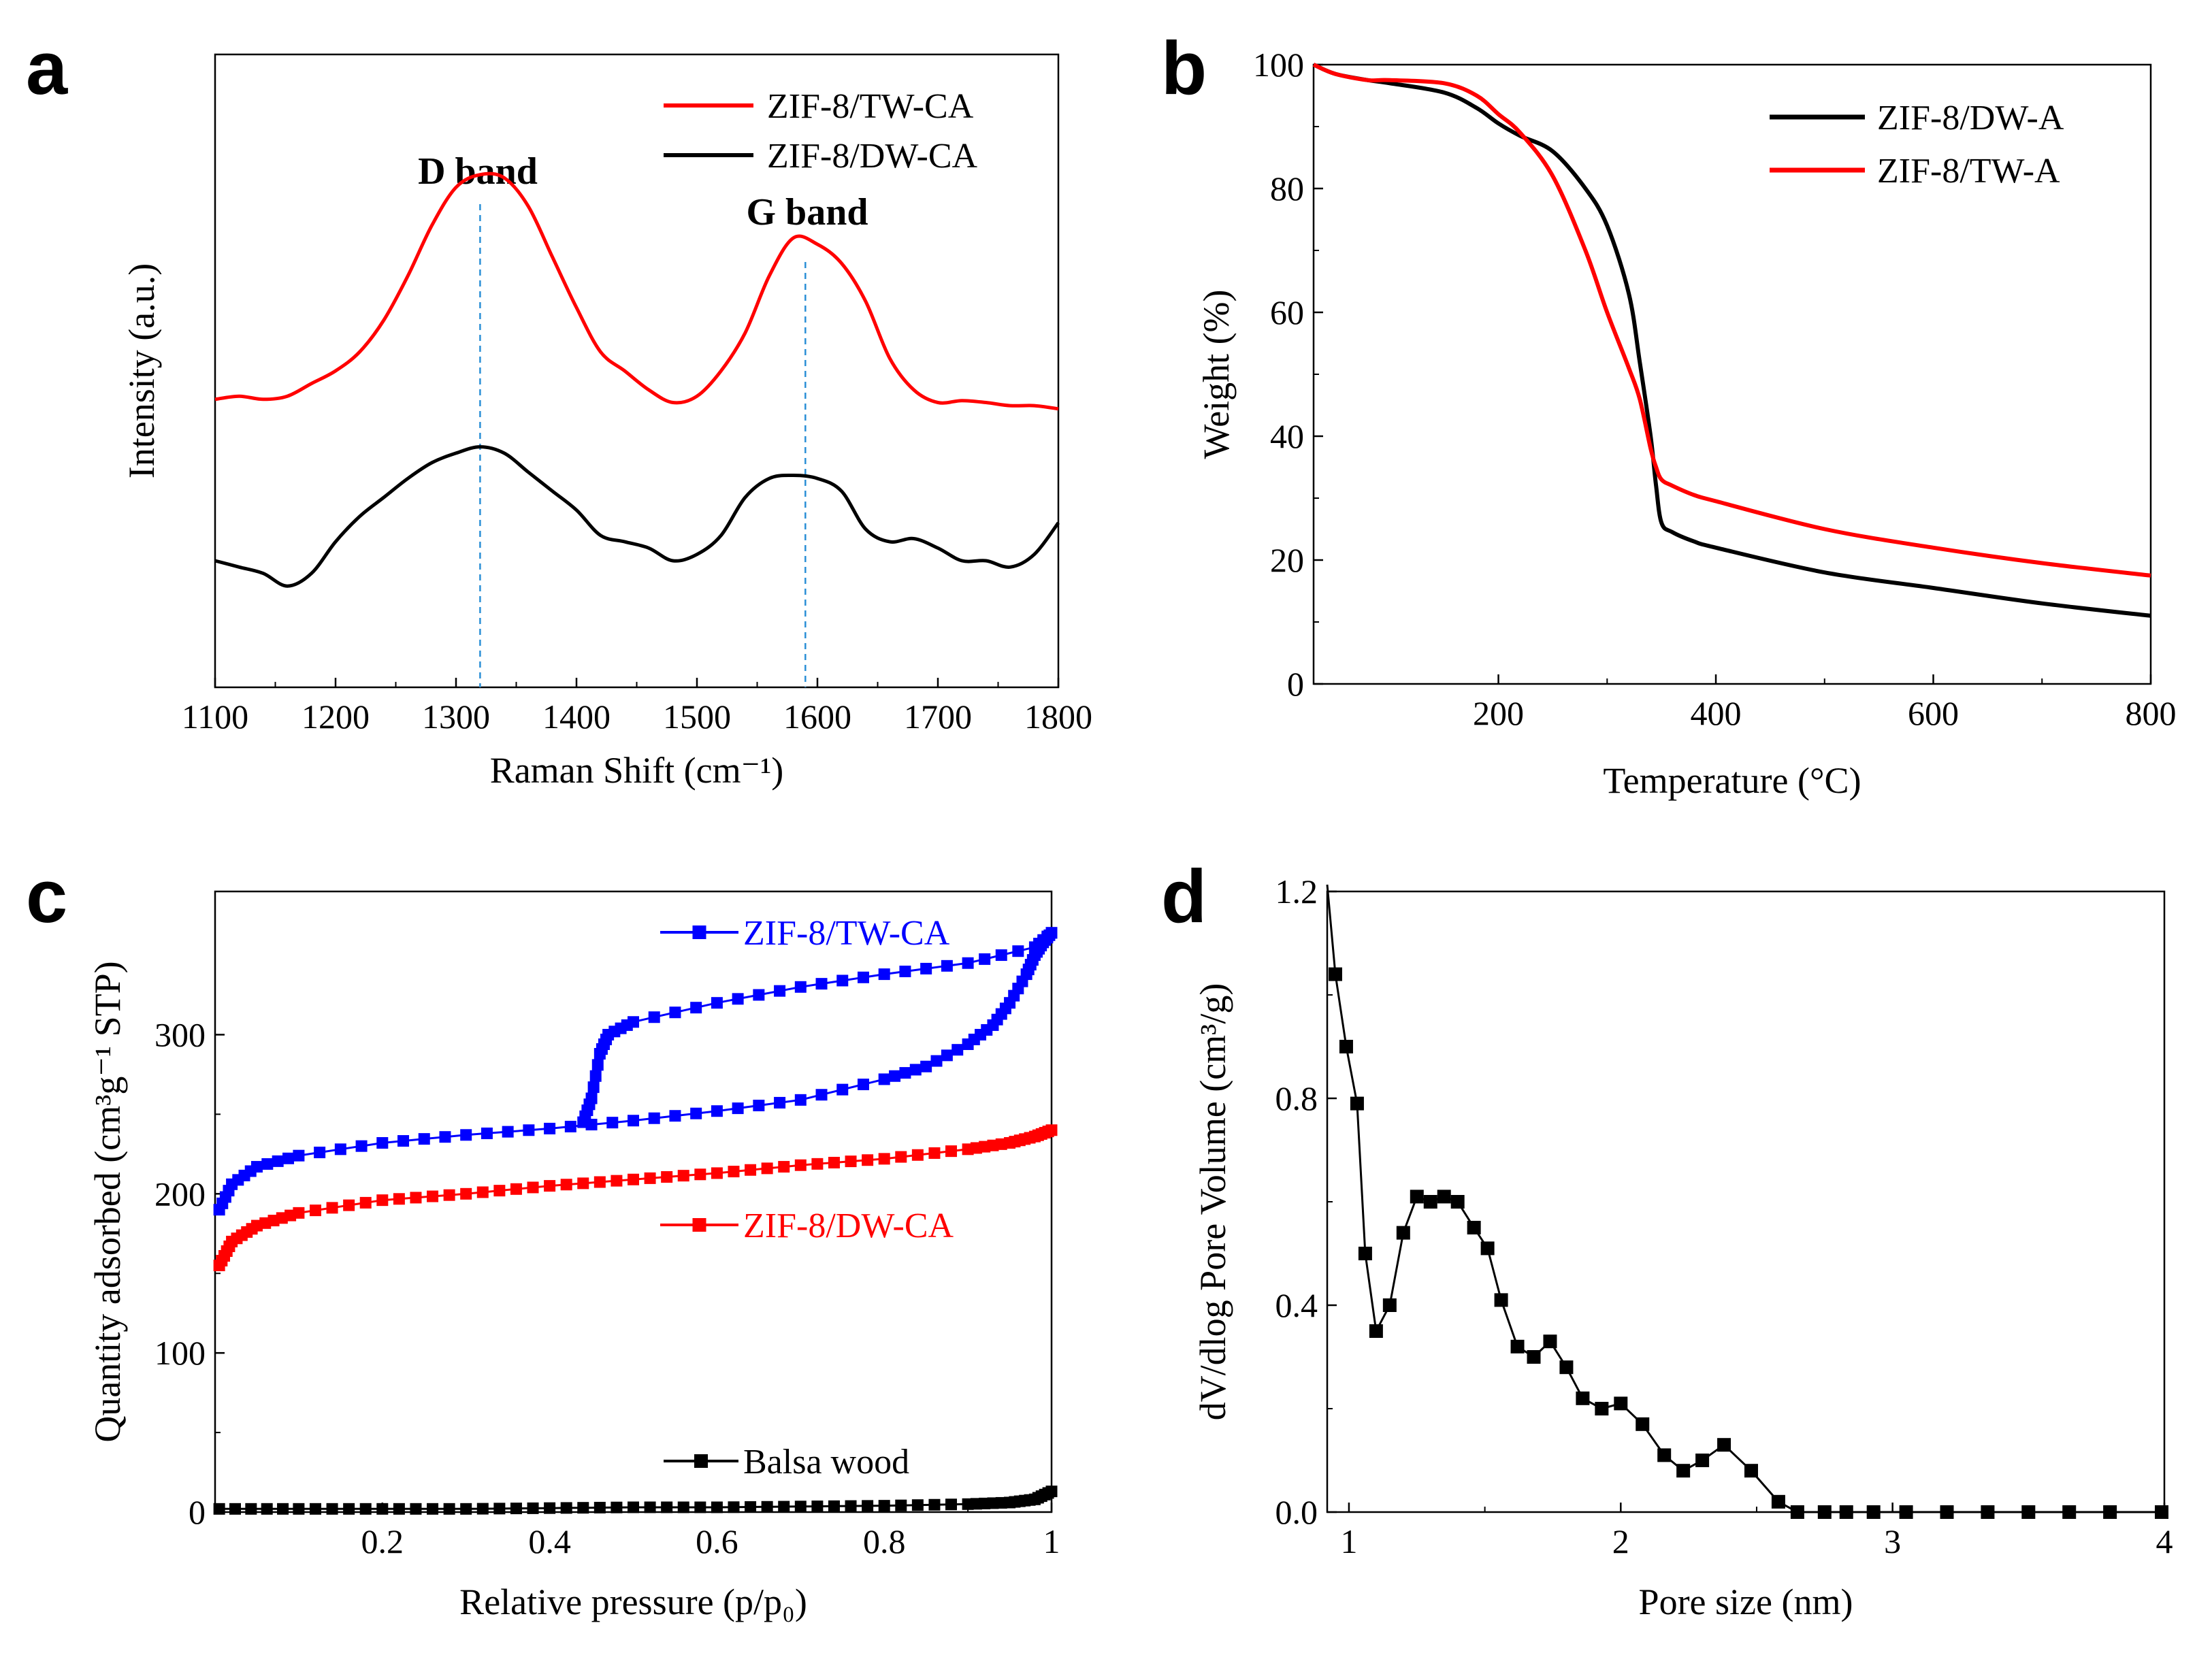  I want to click on x-tick-label: 0.2, so click(382, 1541).